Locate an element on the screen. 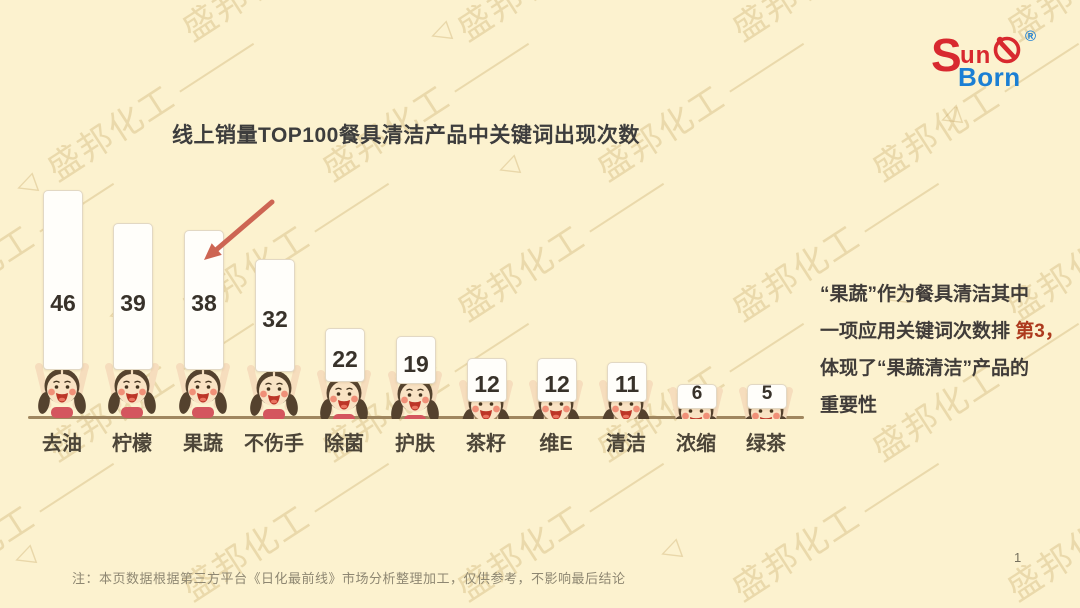  page-number: 1 is located at coordinates (1018, 557).